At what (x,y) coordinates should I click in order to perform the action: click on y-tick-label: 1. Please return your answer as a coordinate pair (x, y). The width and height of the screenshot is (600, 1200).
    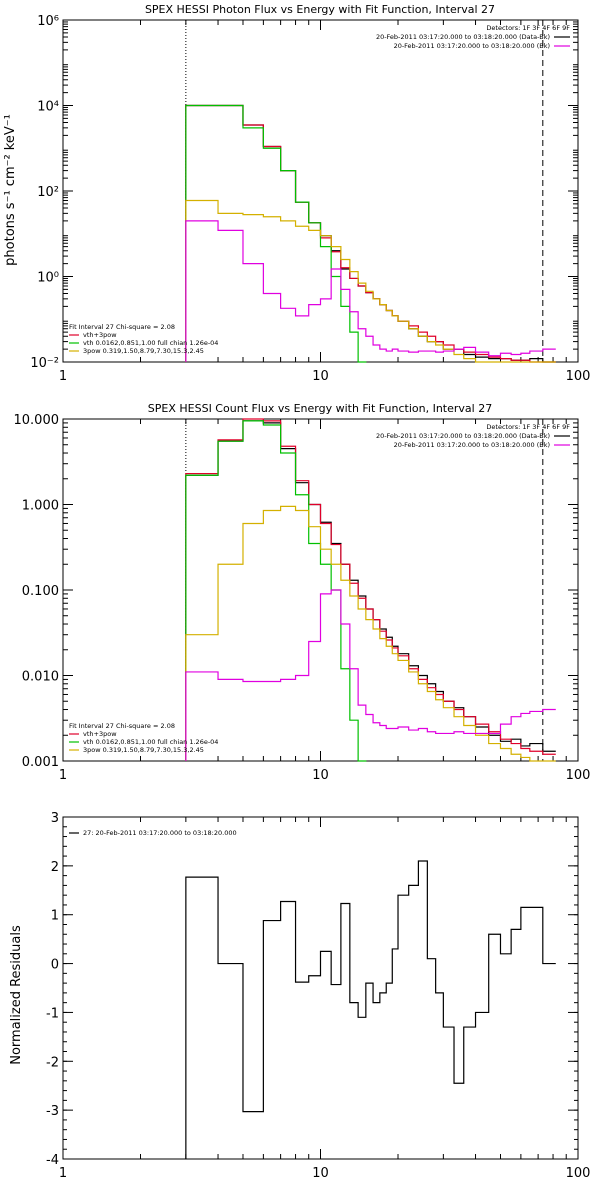
    Looking at the image, I should click on (55, 916).